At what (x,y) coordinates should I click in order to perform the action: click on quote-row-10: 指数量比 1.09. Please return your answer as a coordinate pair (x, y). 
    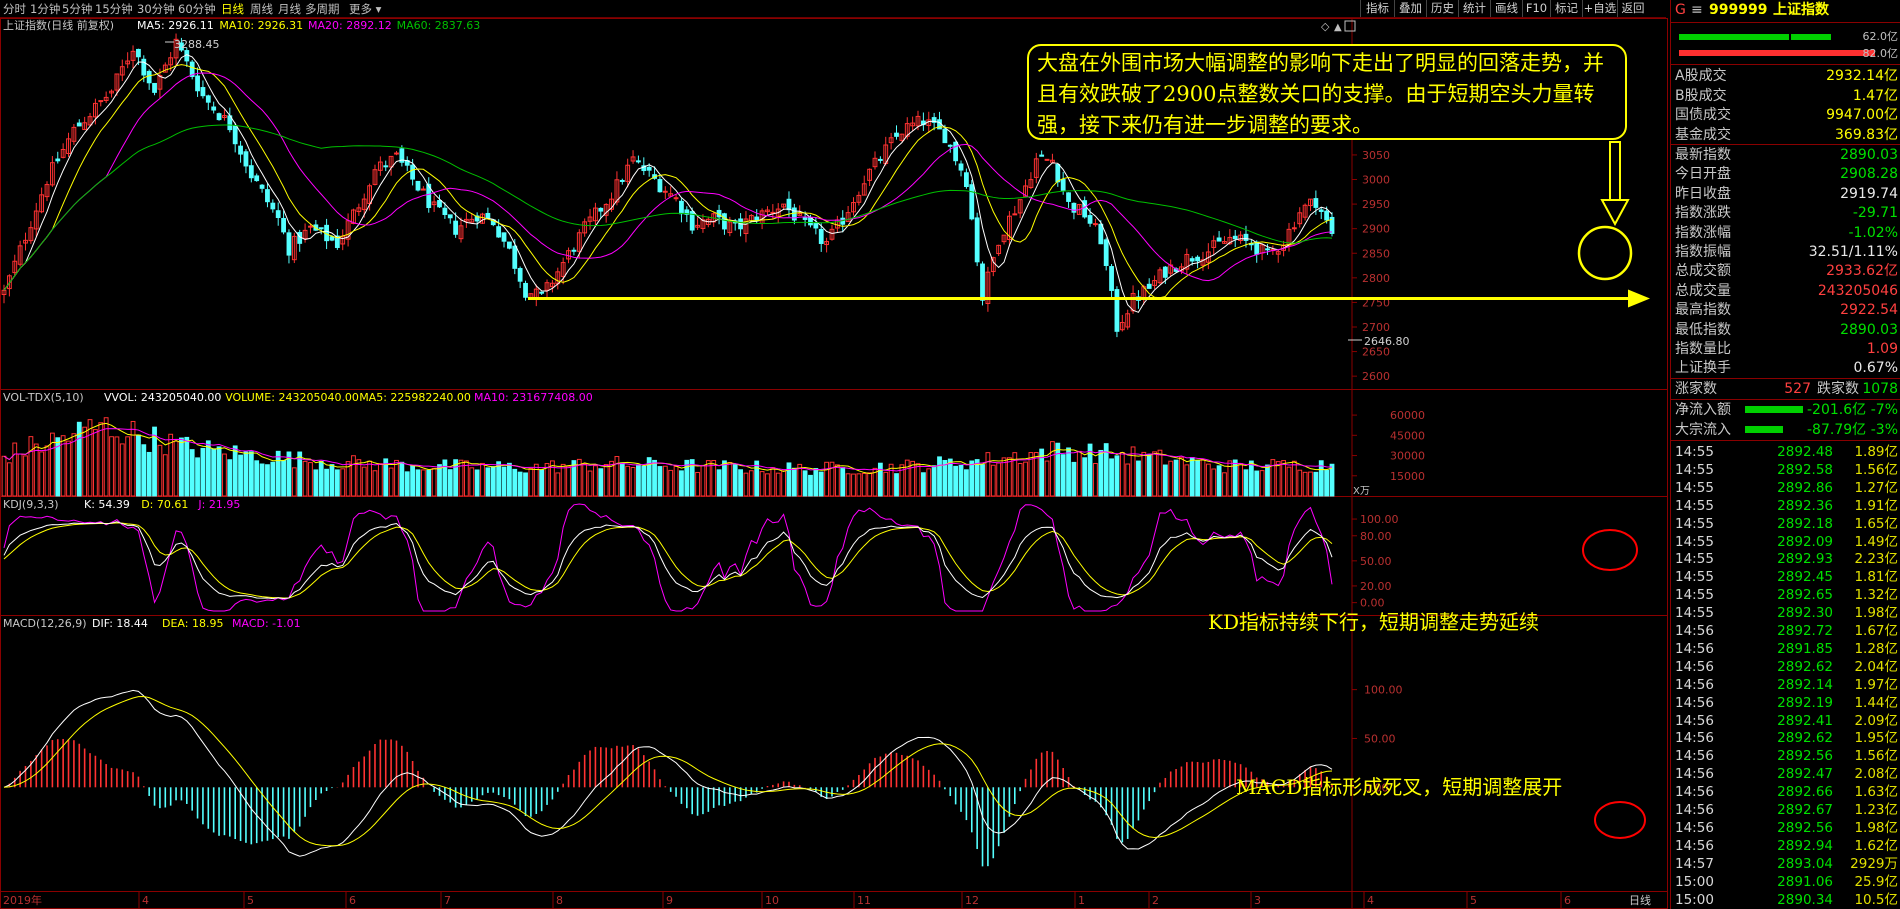
    Looking at the image, I should click on (1786, 349).